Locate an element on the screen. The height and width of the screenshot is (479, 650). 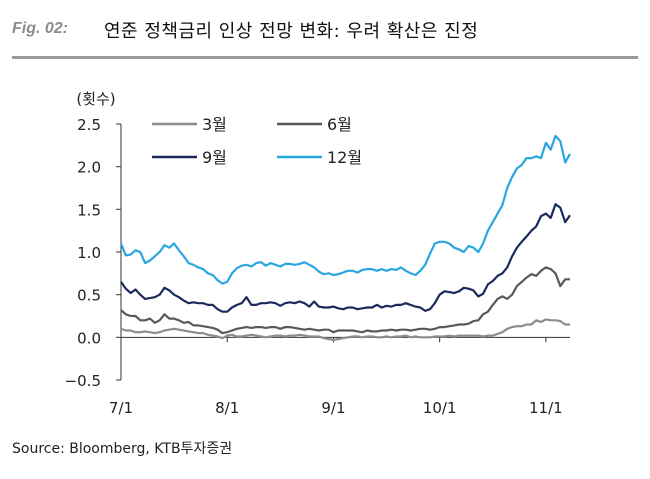
x-tick-label: 11/1 is located at coordinates (546, 408).